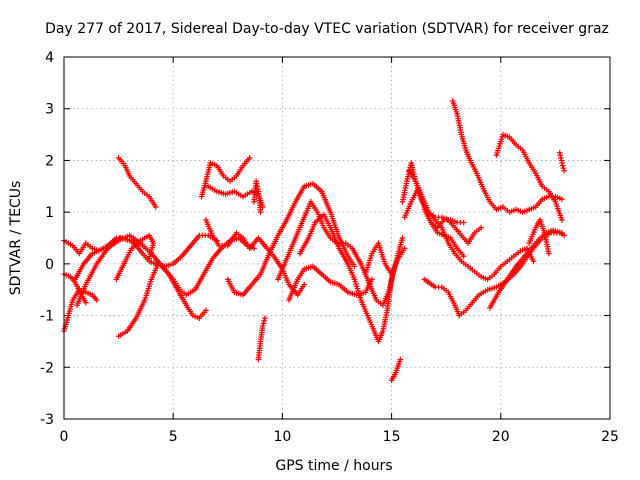 The width and height of the screenshot is (640, 480). Describe the element at coordinates (47, 317) in the screenshot. I see `y-tick-label: -1` at that location.